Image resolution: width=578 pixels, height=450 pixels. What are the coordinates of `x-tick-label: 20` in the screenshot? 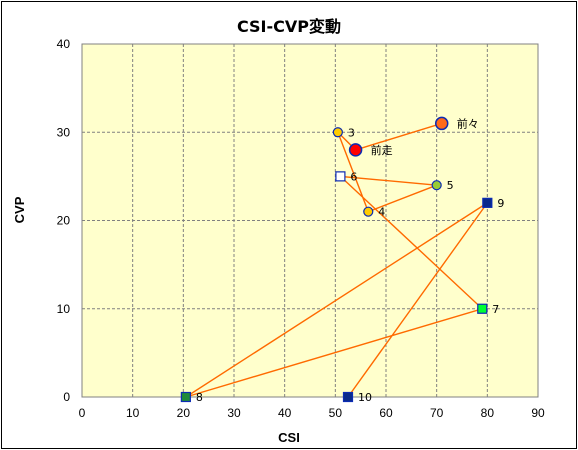 It's located at (184, 413).